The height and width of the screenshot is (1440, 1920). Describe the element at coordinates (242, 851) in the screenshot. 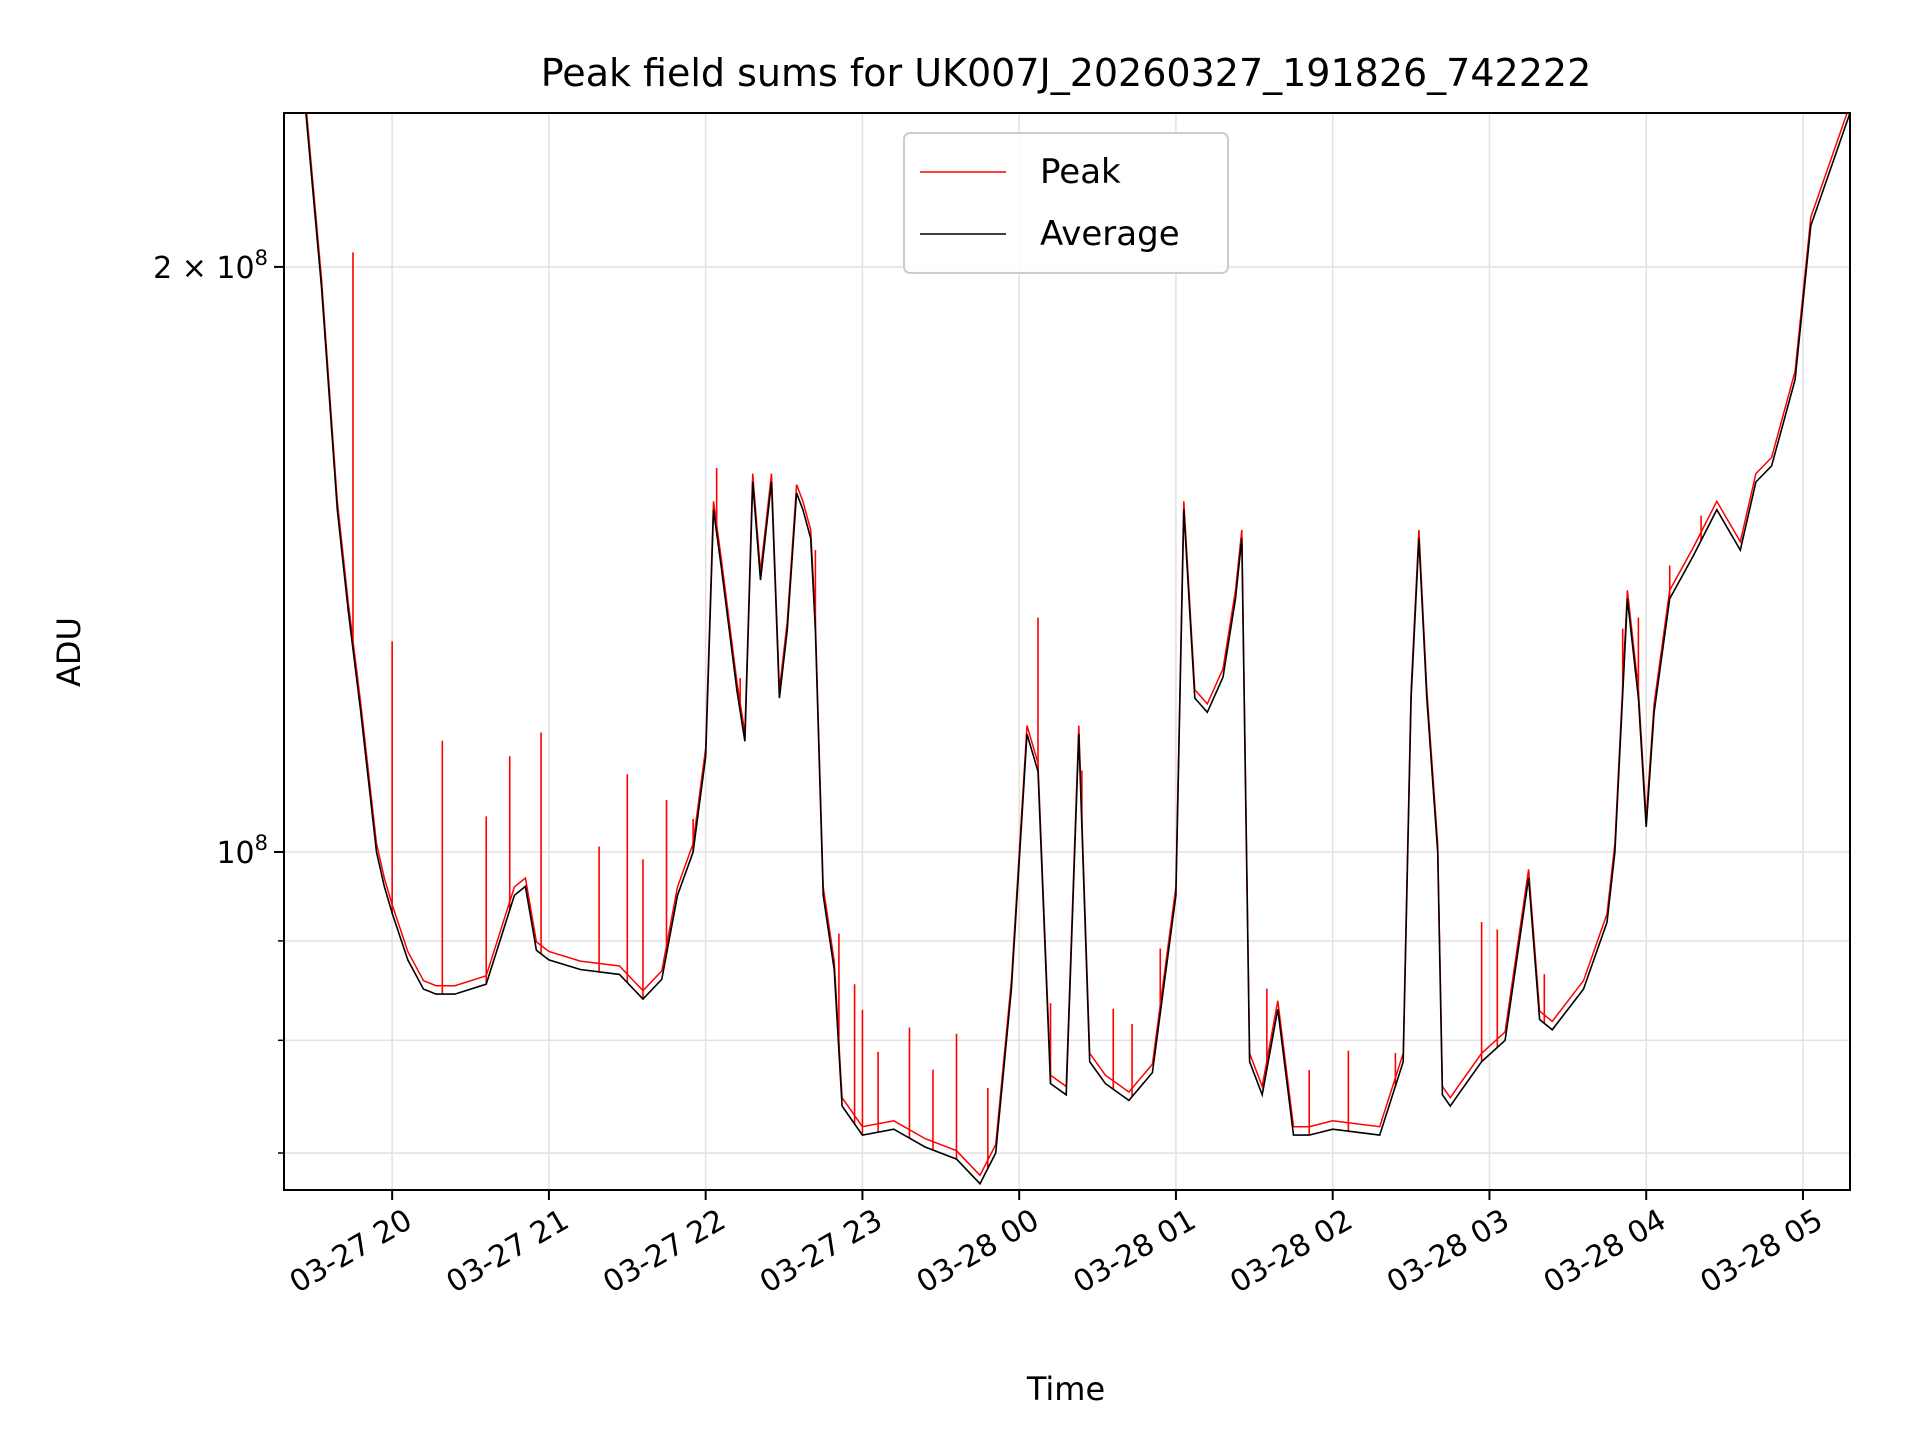

I see `y-tick-label-0: 108` at that location.